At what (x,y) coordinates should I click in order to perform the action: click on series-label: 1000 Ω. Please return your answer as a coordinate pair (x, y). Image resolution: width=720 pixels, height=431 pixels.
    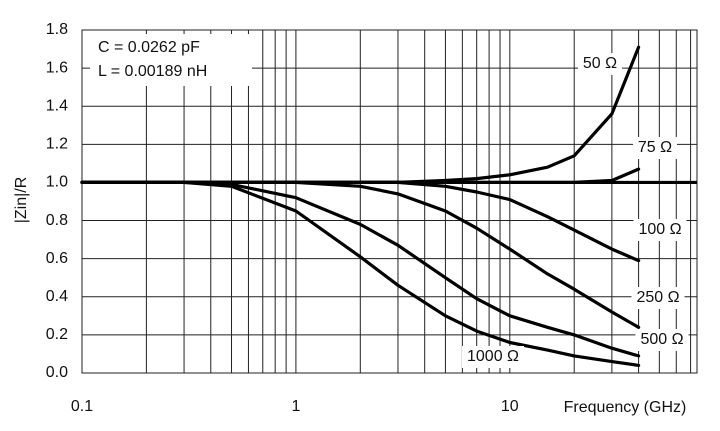
    Looking at the image, I should click on (493, 356).